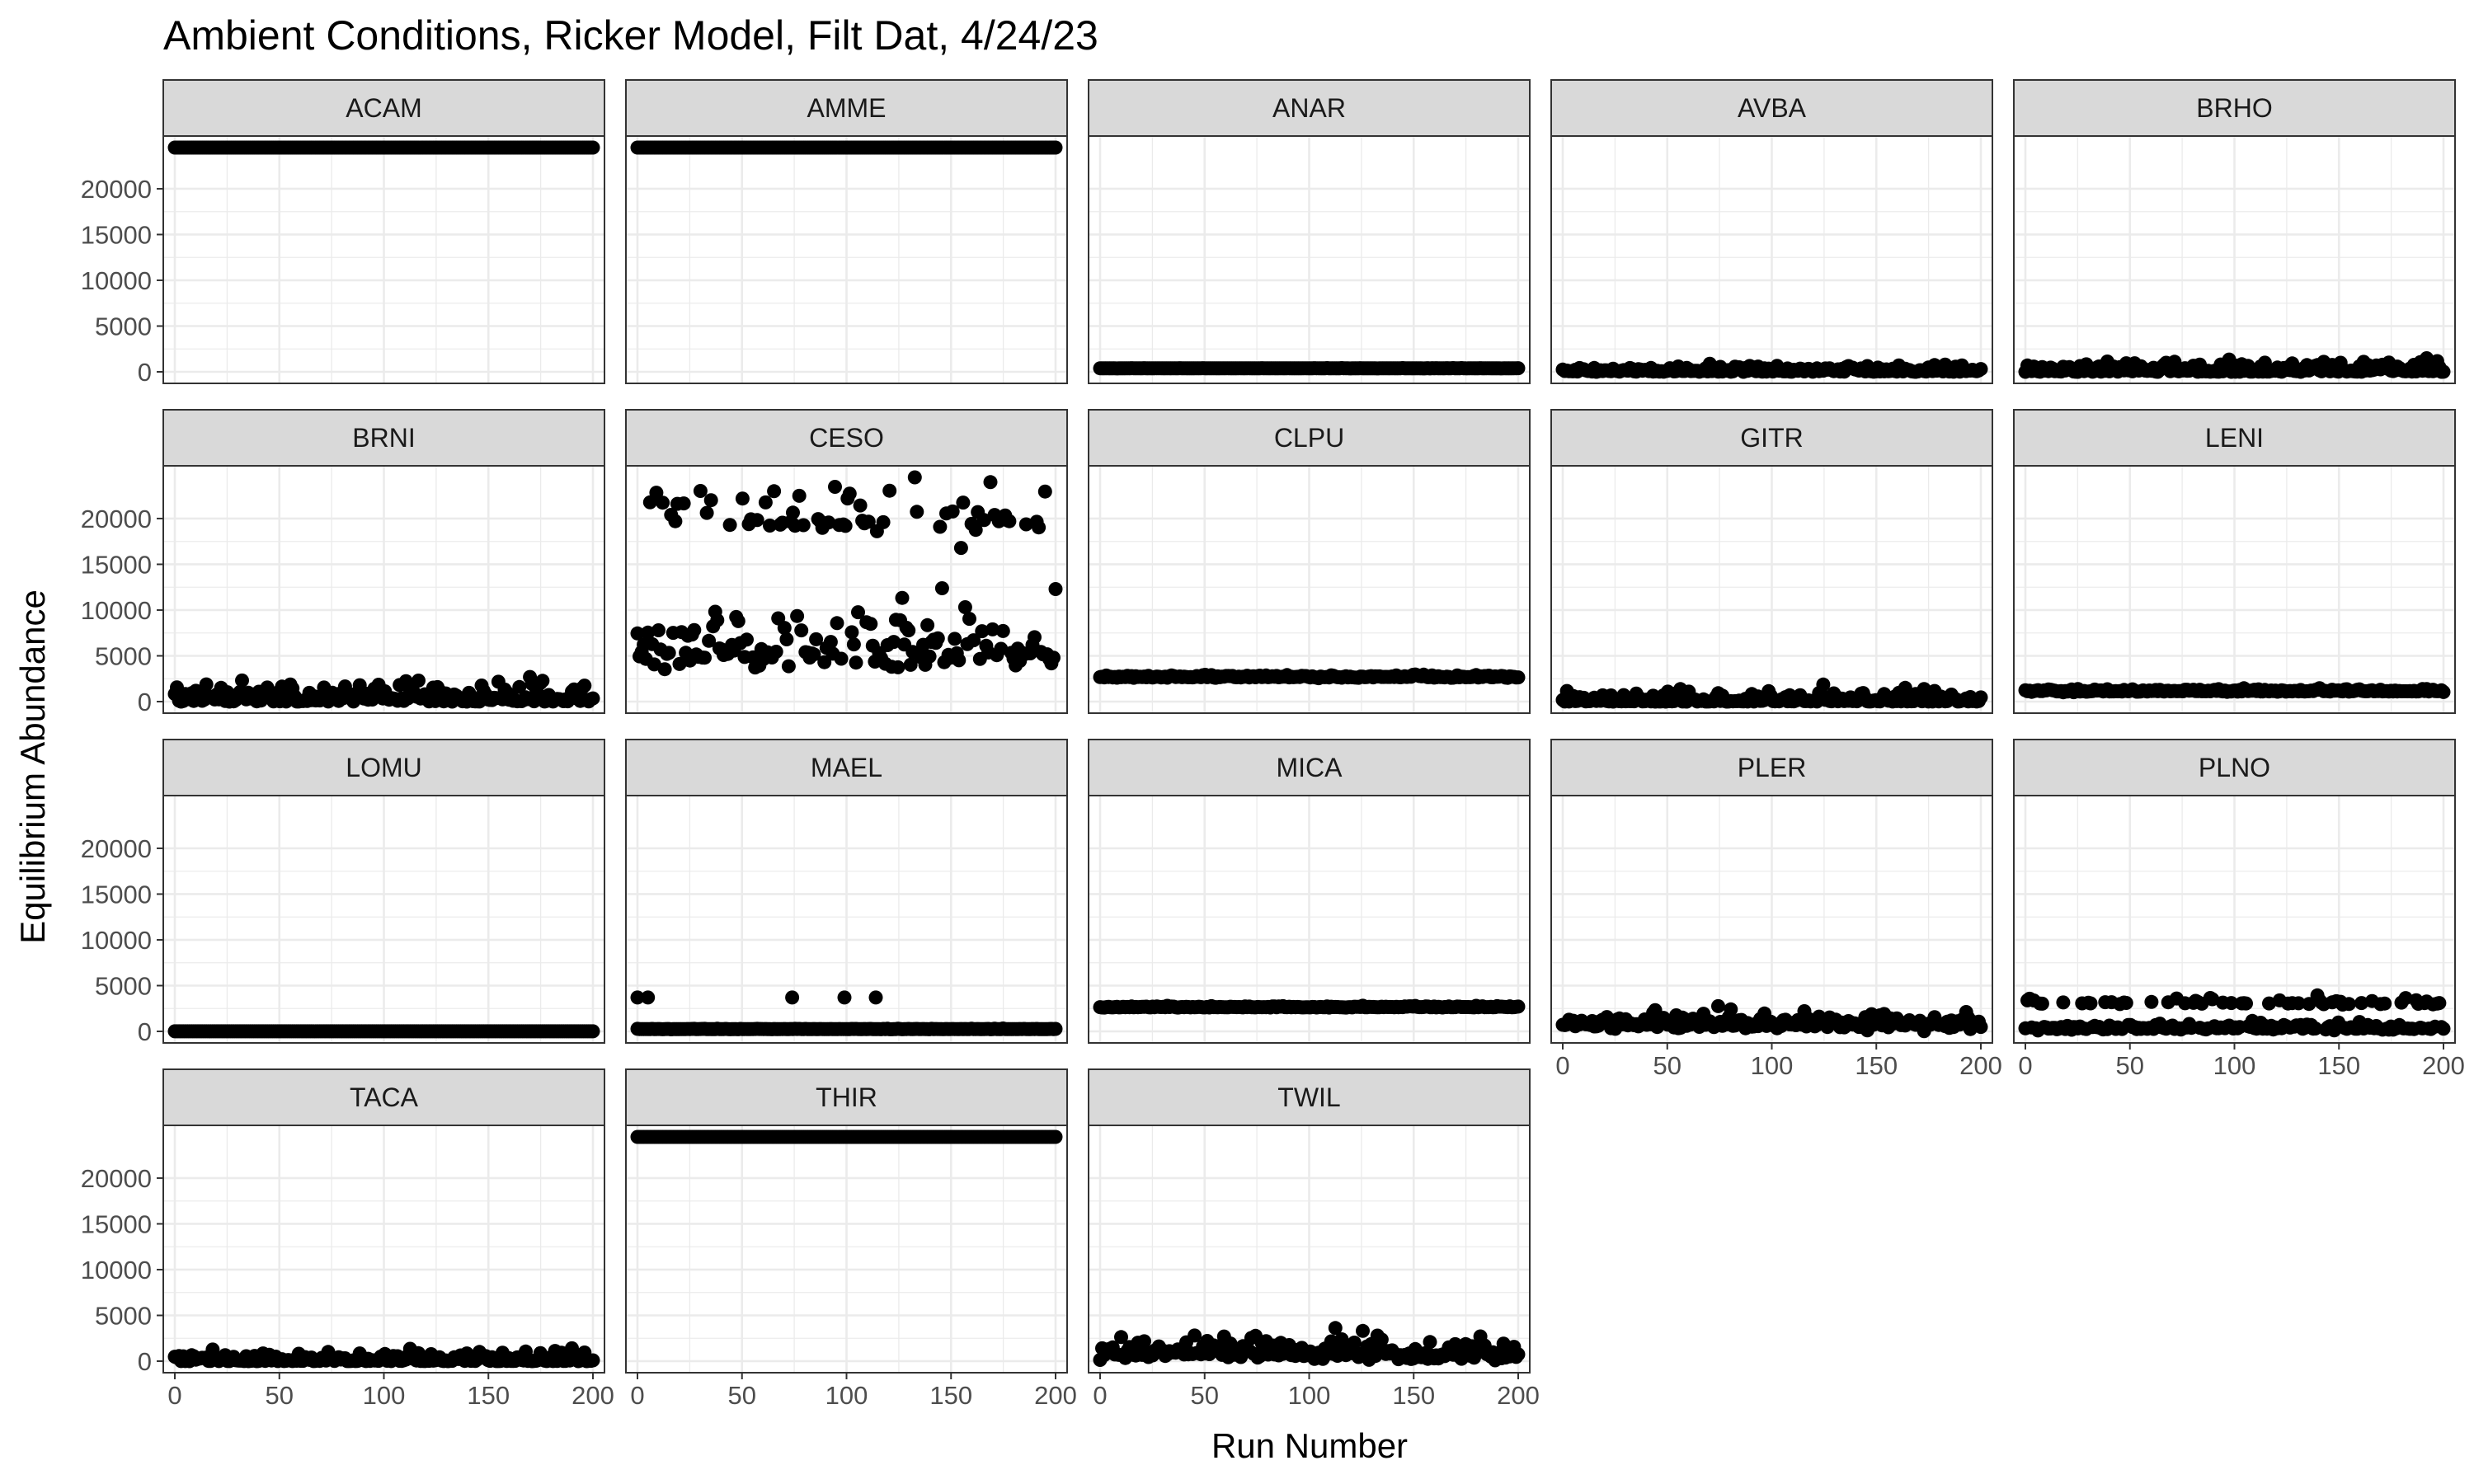 Image resolution: width=2474 pixels, height=1484 pixels. I want to click on facet-panel-pler: PLER 0 50 100 150 200, so click(1776, 909).